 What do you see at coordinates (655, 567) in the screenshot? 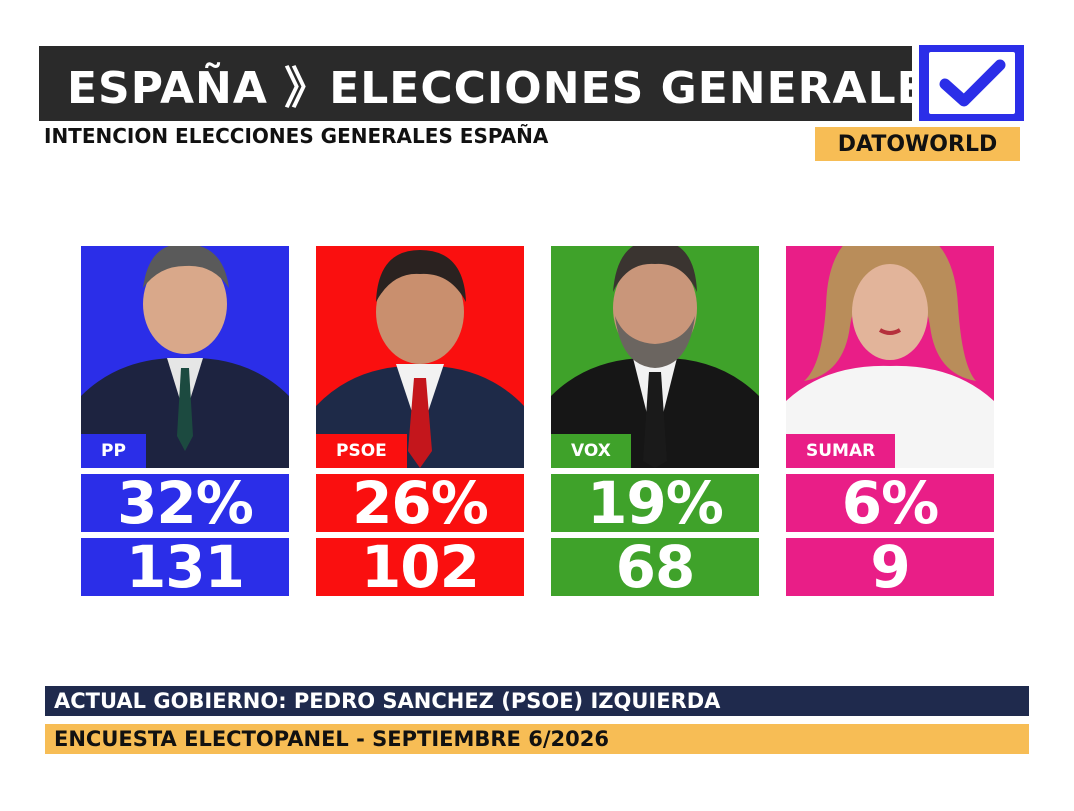
I see `seat-count: 68` at bounding box center [655, 567].